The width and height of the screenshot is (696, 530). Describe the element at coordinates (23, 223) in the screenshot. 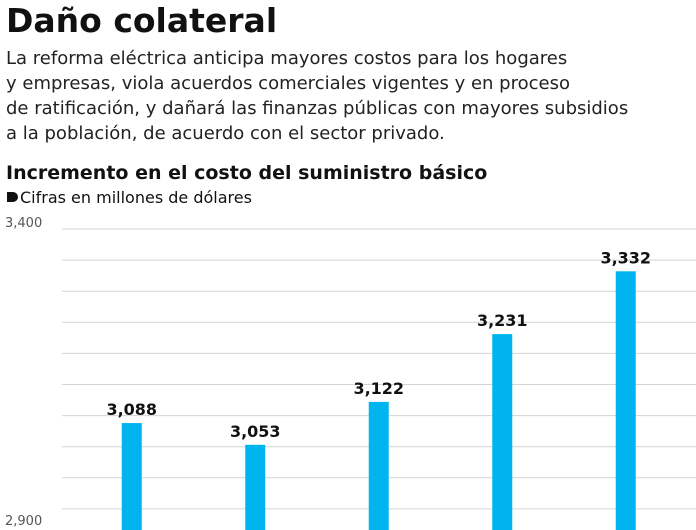

I see `y-tick-label: 3,400` at that location.